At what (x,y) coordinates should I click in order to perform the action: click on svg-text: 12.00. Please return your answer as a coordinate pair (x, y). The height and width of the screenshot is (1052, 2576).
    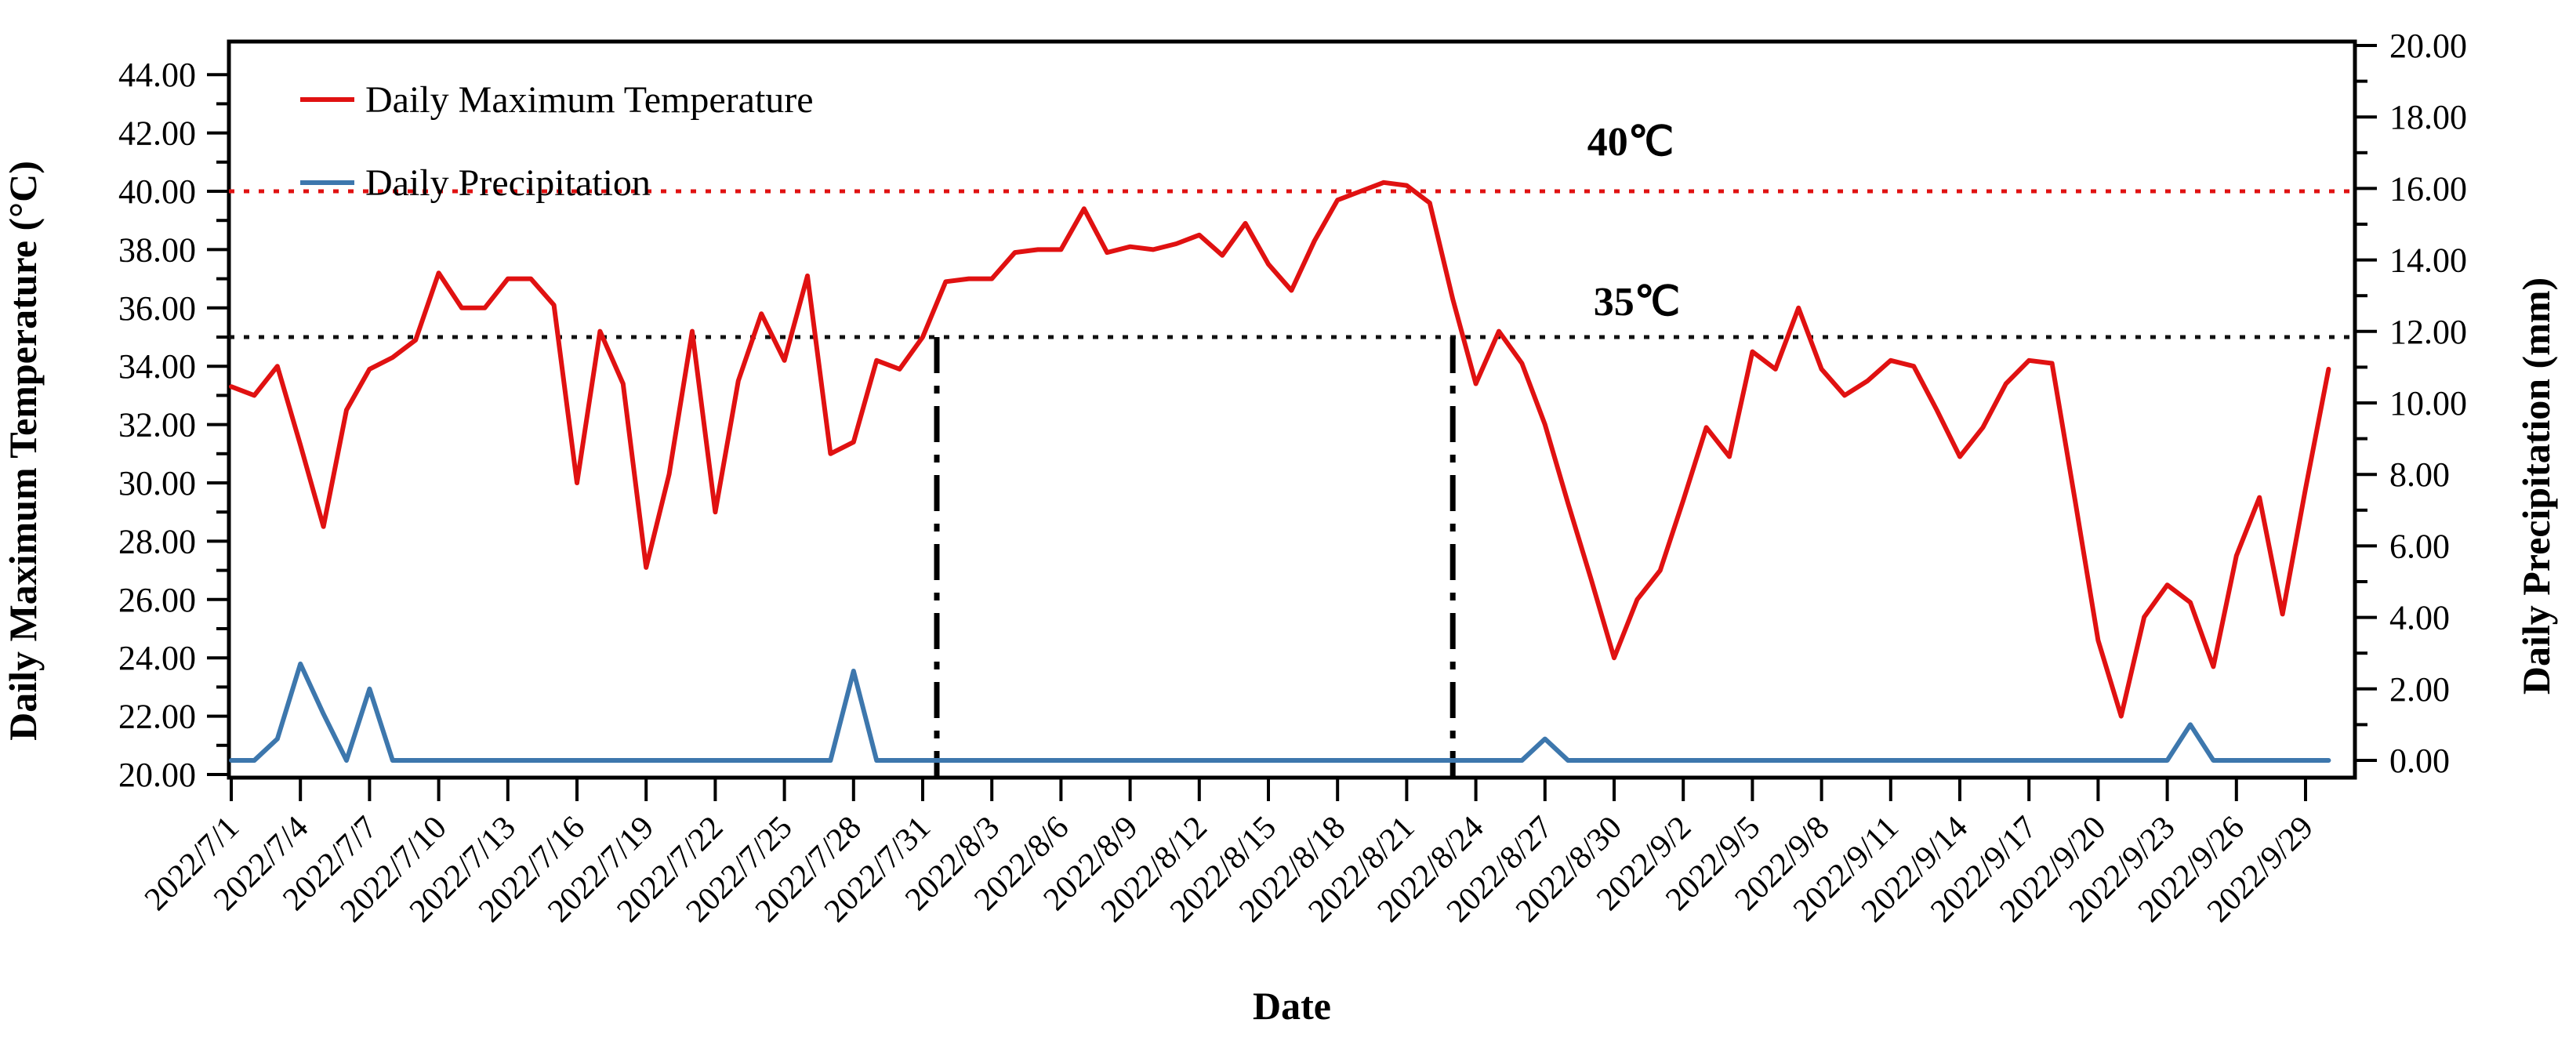
    Looking at the image, I should click on (2428, 332).